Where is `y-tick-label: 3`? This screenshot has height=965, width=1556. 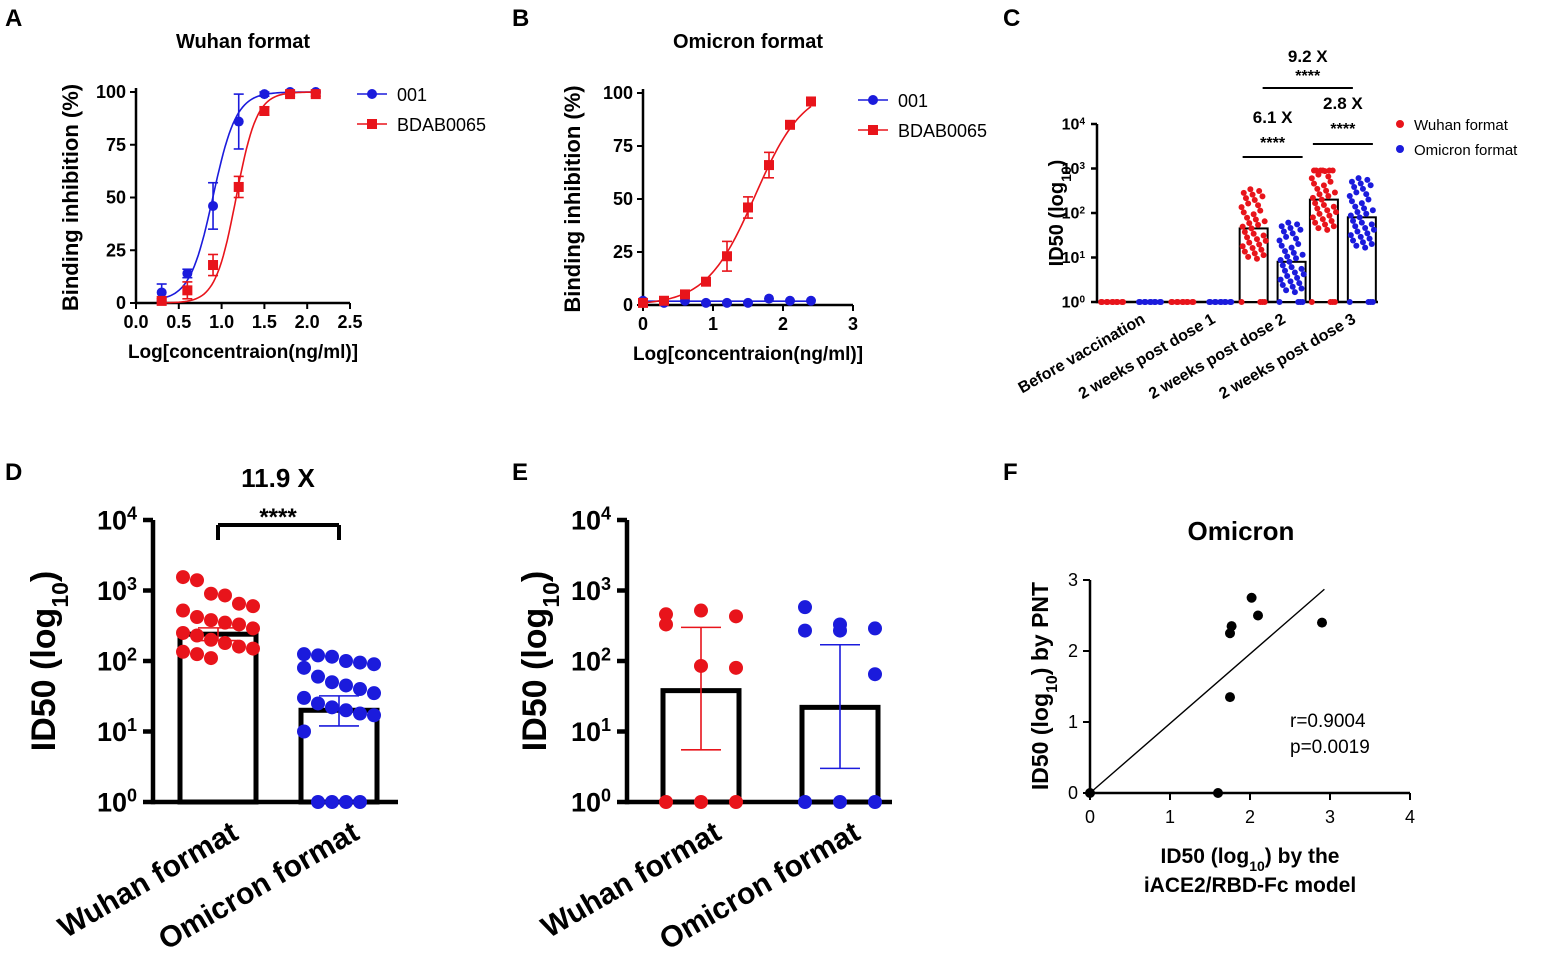
y-tick-label: 3 is located at coordinates (1073, 580).